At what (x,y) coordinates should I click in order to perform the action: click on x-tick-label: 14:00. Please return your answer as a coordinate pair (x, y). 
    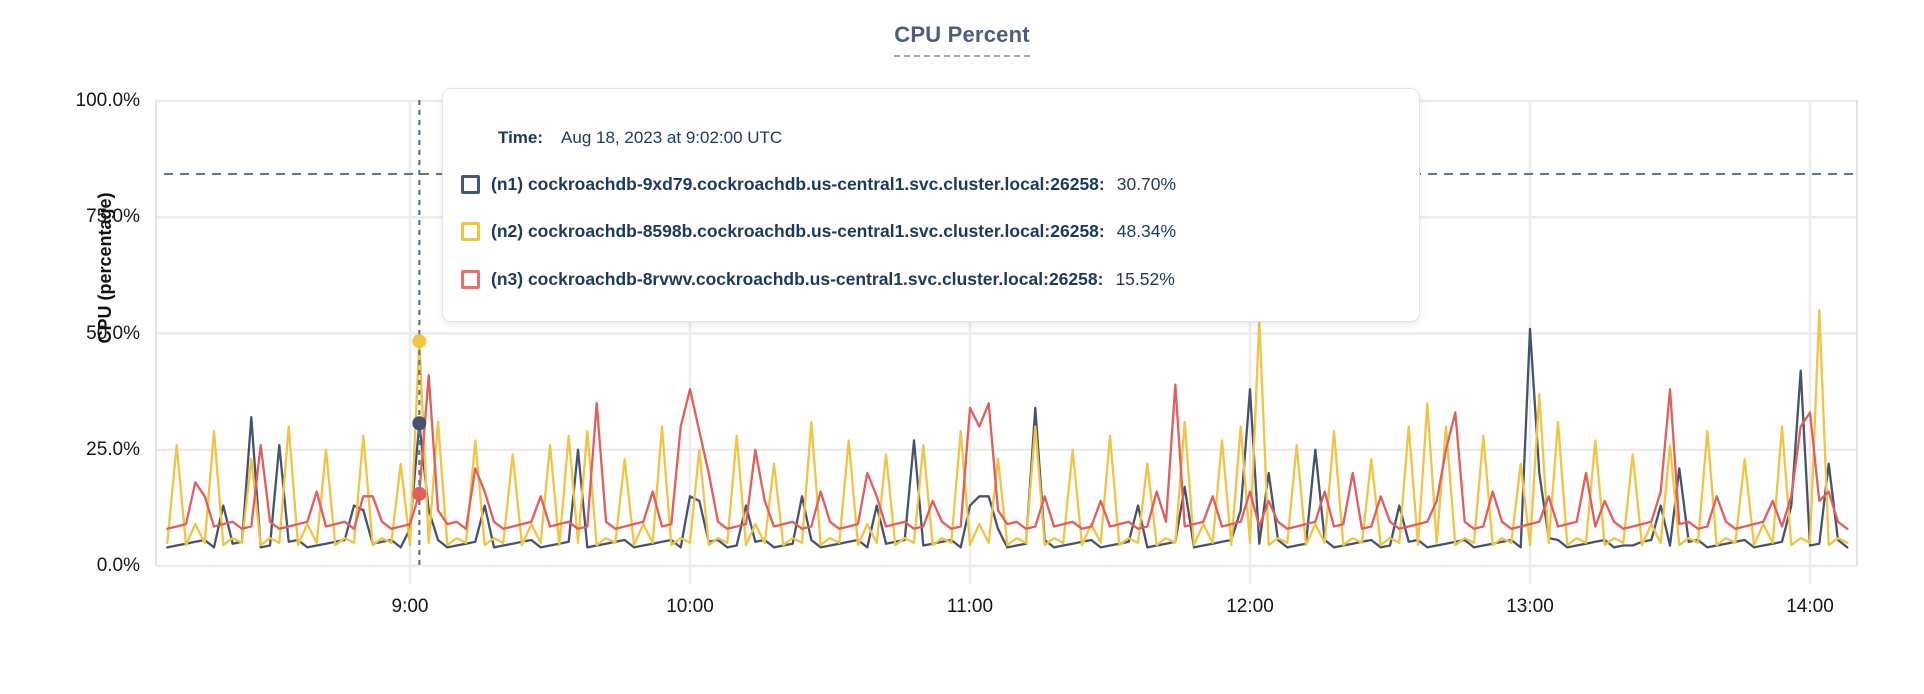
    Looking at the image, I should click on (1810, 606).